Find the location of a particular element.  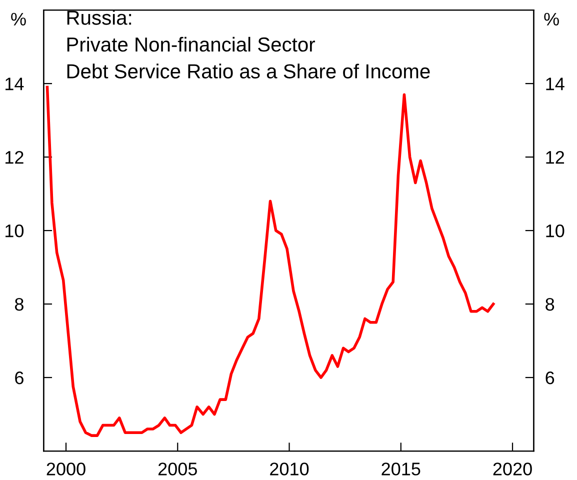

y-tick-label: 12 is located at coordinates (15, 157).